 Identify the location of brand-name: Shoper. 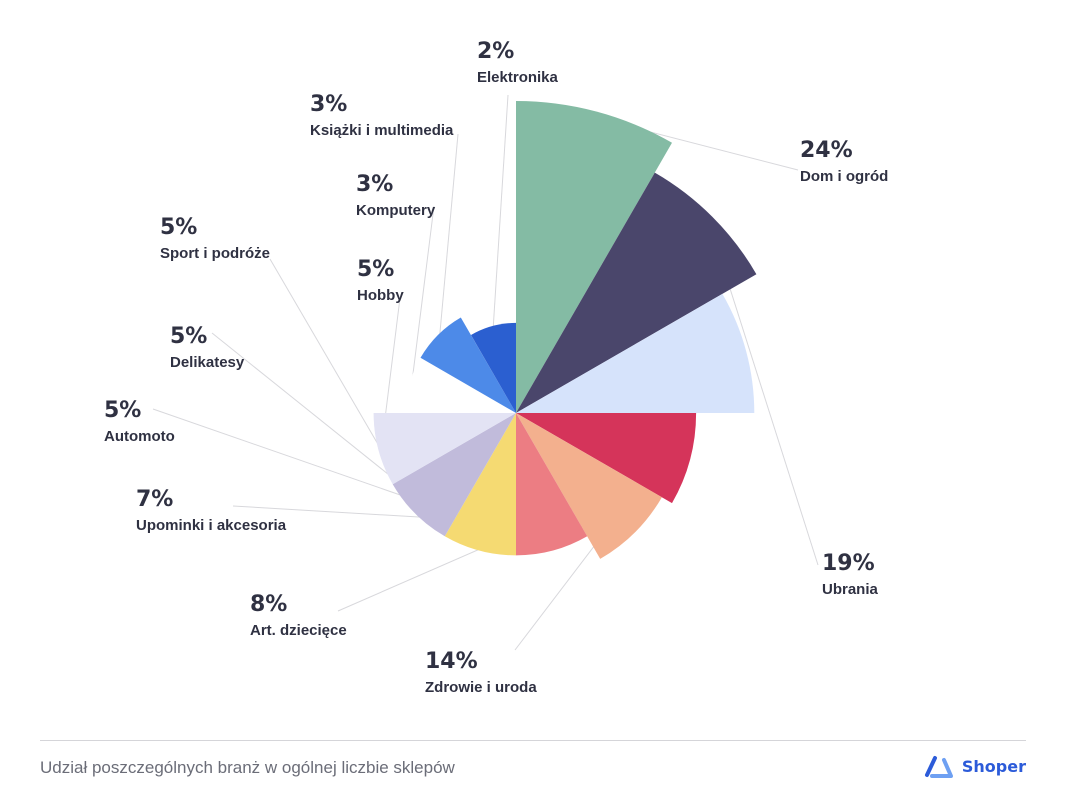
(993, 766).